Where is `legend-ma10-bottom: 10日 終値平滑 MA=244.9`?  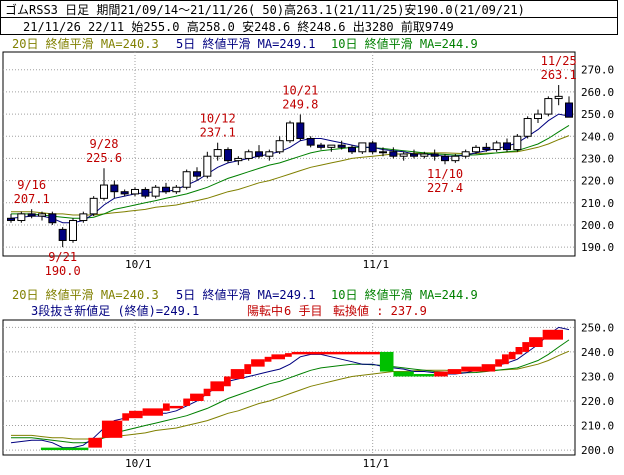 legend-ma10-bottom: 10日 終値平滑 MA=244.9 is located at coordinates (404, 295).